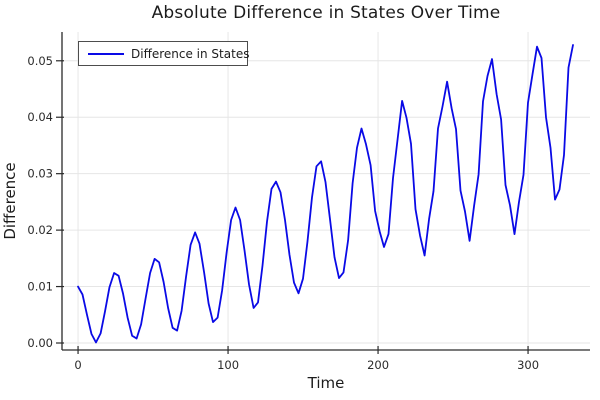  Describe the element at coordinates (40, 343) in the screenshot. I see `y-tick-label: 0.00` at that location.